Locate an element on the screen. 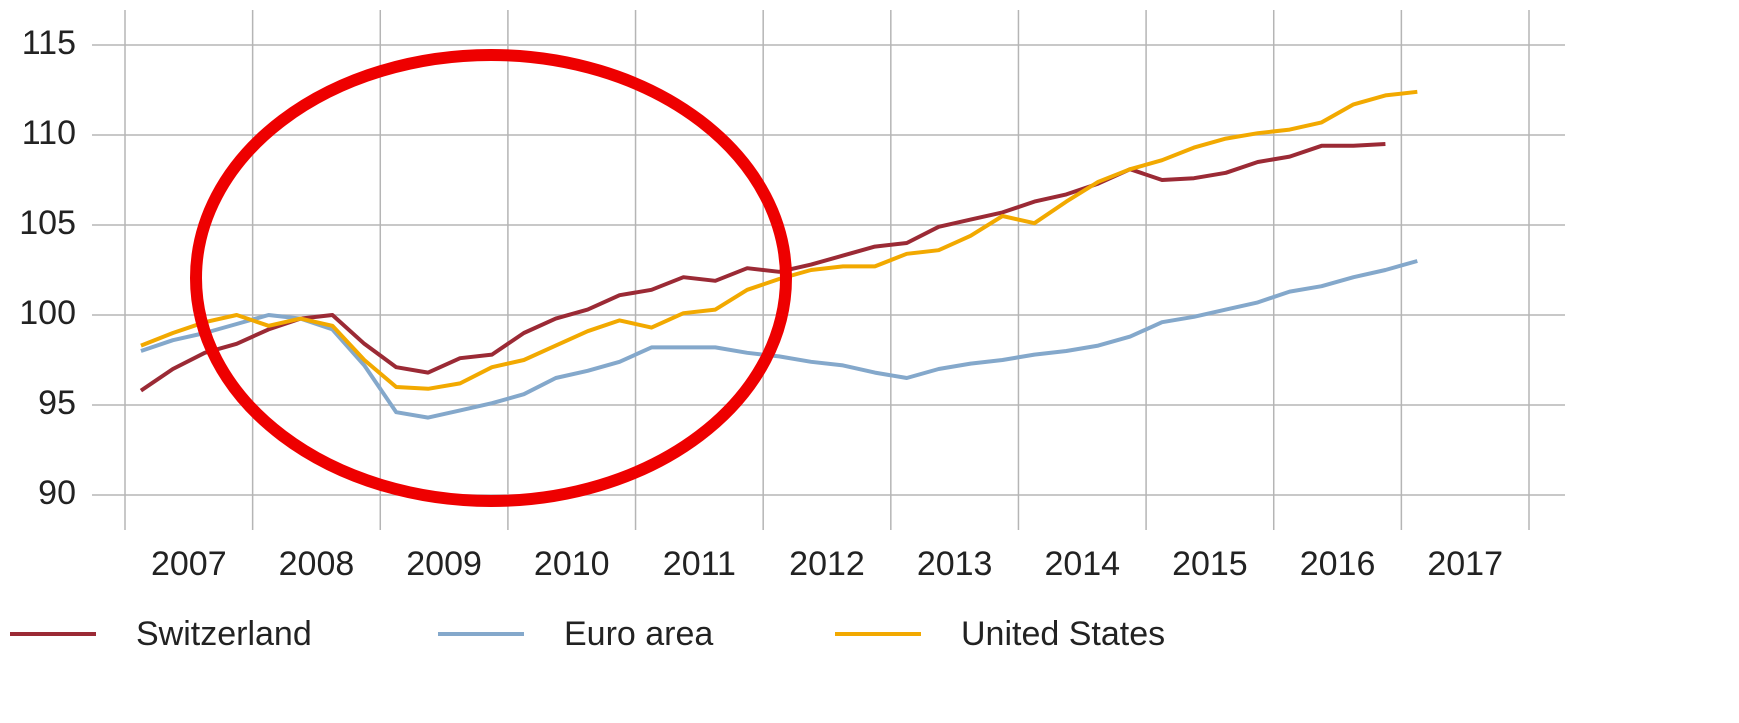 The image size is (1739, 723). x-tick-label: 2007 is located at coordinates (189, 564).